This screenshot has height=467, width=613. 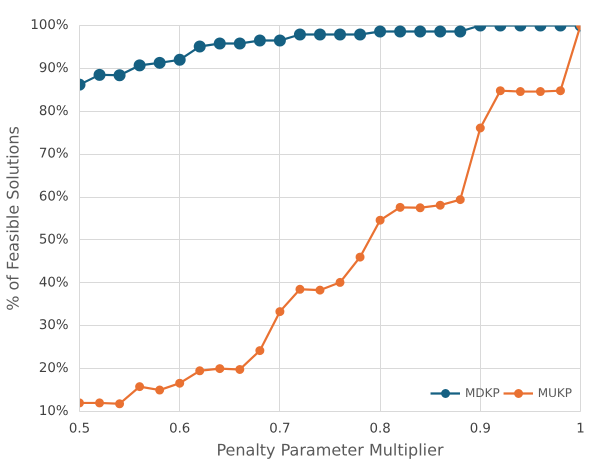 What do you see at coordinates (53, 282) in the screenshot?
I see `y-tick-label: 40%` at bounding box center [53, 282].